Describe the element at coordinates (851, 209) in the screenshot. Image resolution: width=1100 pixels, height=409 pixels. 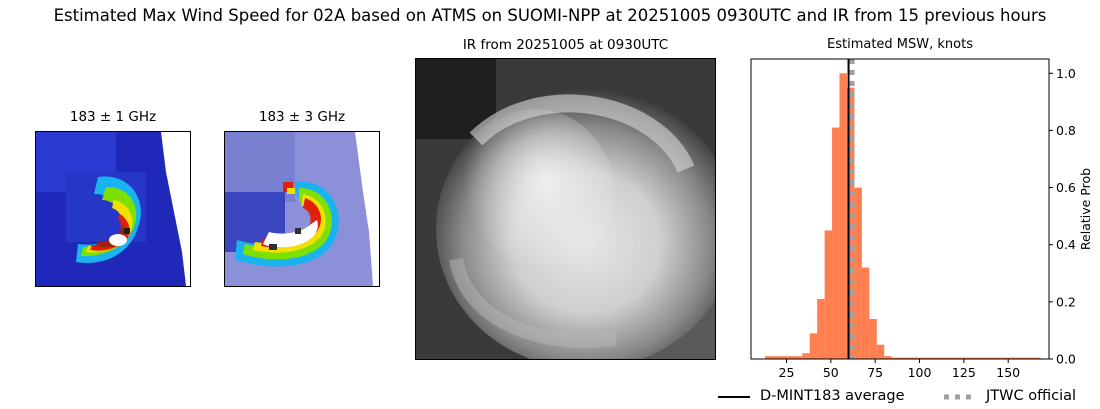
I see `reference-lines` at that location.